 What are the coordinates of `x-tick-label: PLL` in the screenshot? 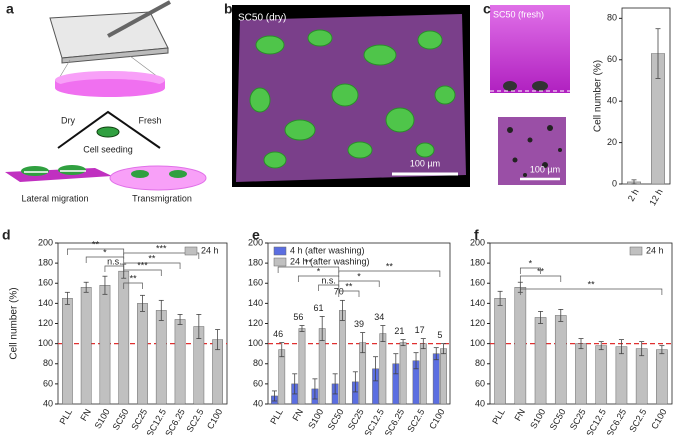 It's located at (66, 416).